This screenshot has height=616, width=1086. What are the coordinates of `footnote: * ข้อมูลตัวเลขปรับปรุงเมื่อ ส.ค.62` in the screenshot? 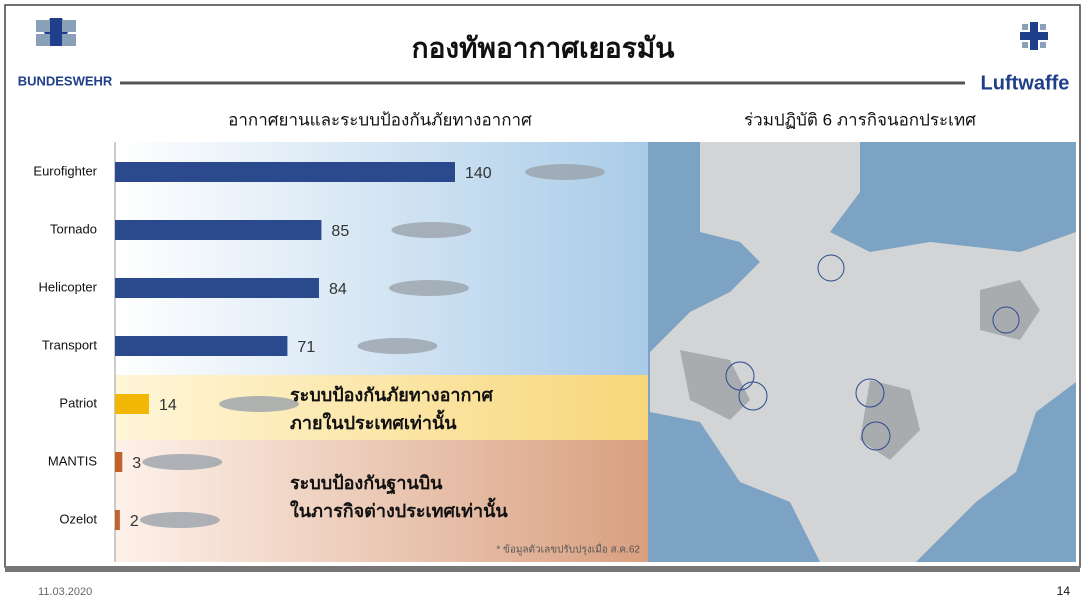 It's located at (568, 549).